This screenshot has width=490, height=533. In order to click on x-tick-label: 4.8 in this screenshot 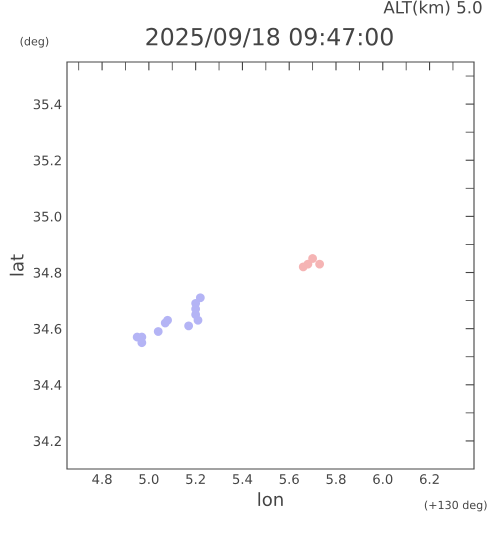, I will do `click(102, 479)`.